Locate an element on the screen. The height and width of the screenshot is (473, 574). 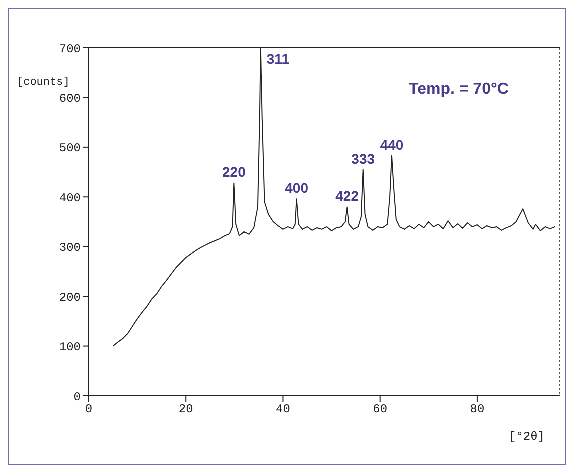
annotation: 400 is located at coordinates (297, 188).